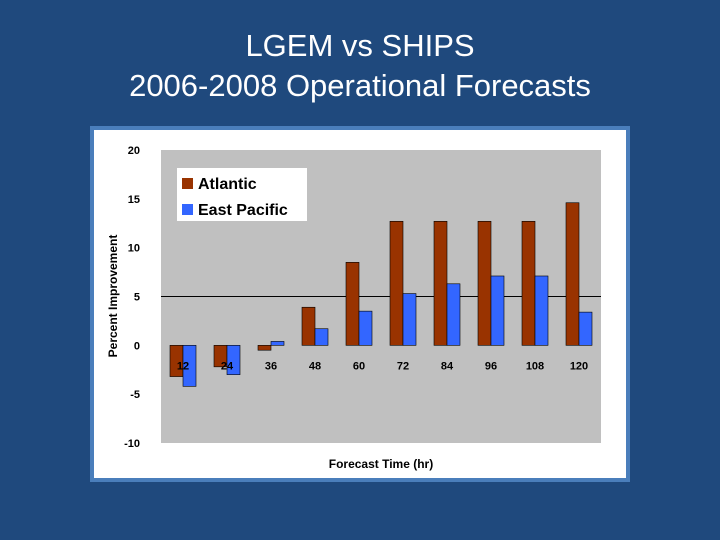 The width and height of the screenshot is (720, 540). Describe the element at coordinates (491, 366) in the screenshot. I see `x-tick-label: 96` at that location.